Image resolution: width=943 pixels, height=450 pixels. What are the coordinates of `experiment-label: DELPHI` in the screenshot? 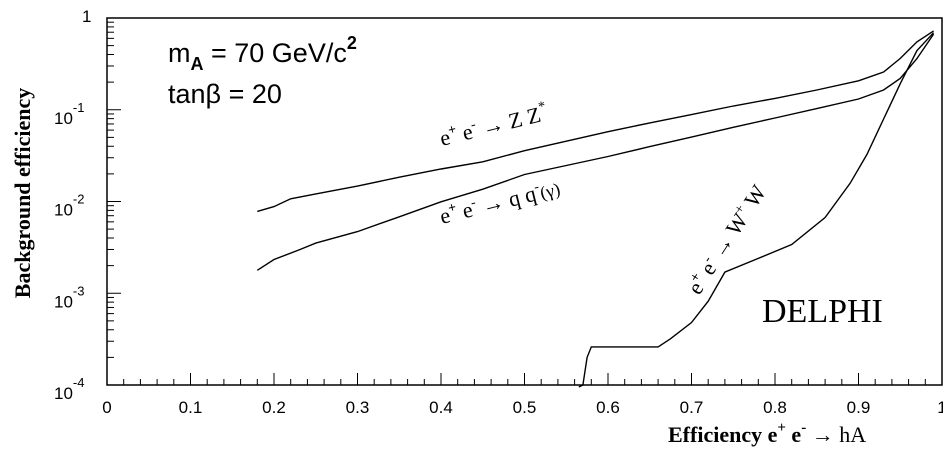 It's located at (822, 311).